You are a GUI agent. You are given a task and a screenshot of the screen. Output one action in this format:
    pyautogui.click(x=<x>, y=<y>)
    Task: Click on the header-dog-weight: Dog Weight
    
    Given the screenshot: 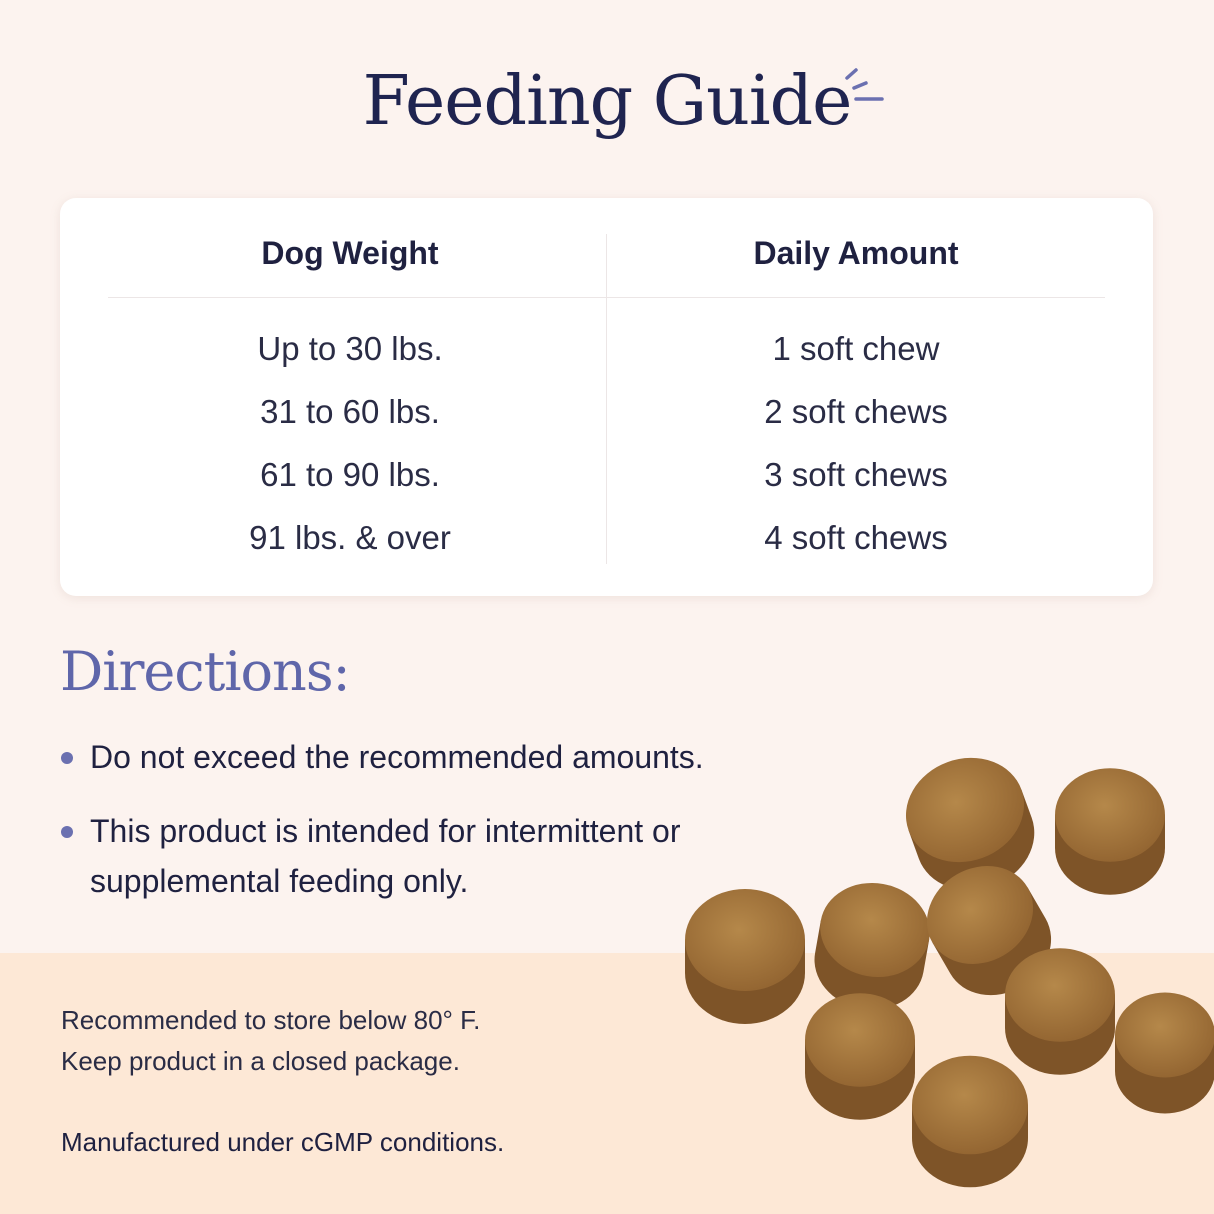 What is the action you would take?
    pyautogui.click(x=350, y=253)
    